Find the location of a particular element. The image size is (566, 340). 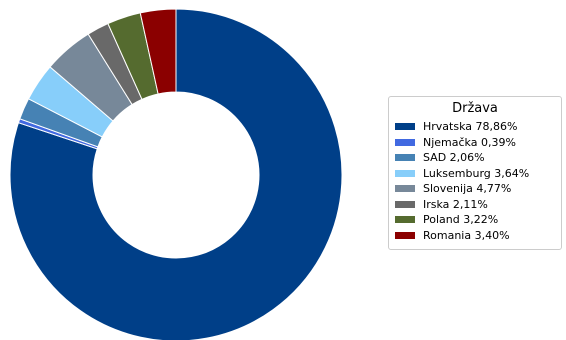

legend-label-3: Luksemburg 3,64% is located at coordinates (476, 173).